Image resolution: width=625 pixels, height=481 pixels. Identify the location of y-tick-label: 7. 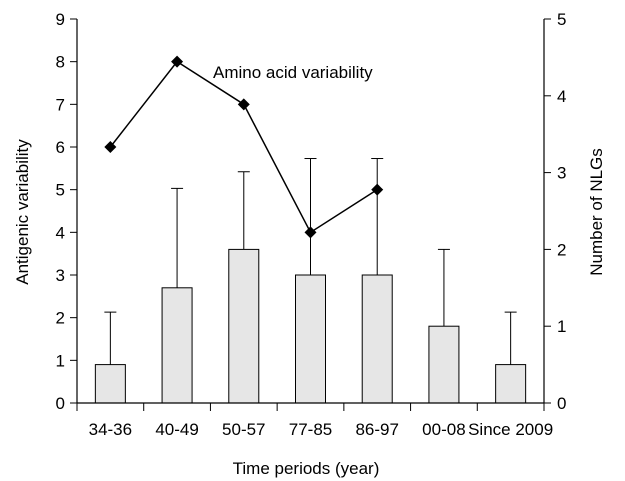
(60, 104).